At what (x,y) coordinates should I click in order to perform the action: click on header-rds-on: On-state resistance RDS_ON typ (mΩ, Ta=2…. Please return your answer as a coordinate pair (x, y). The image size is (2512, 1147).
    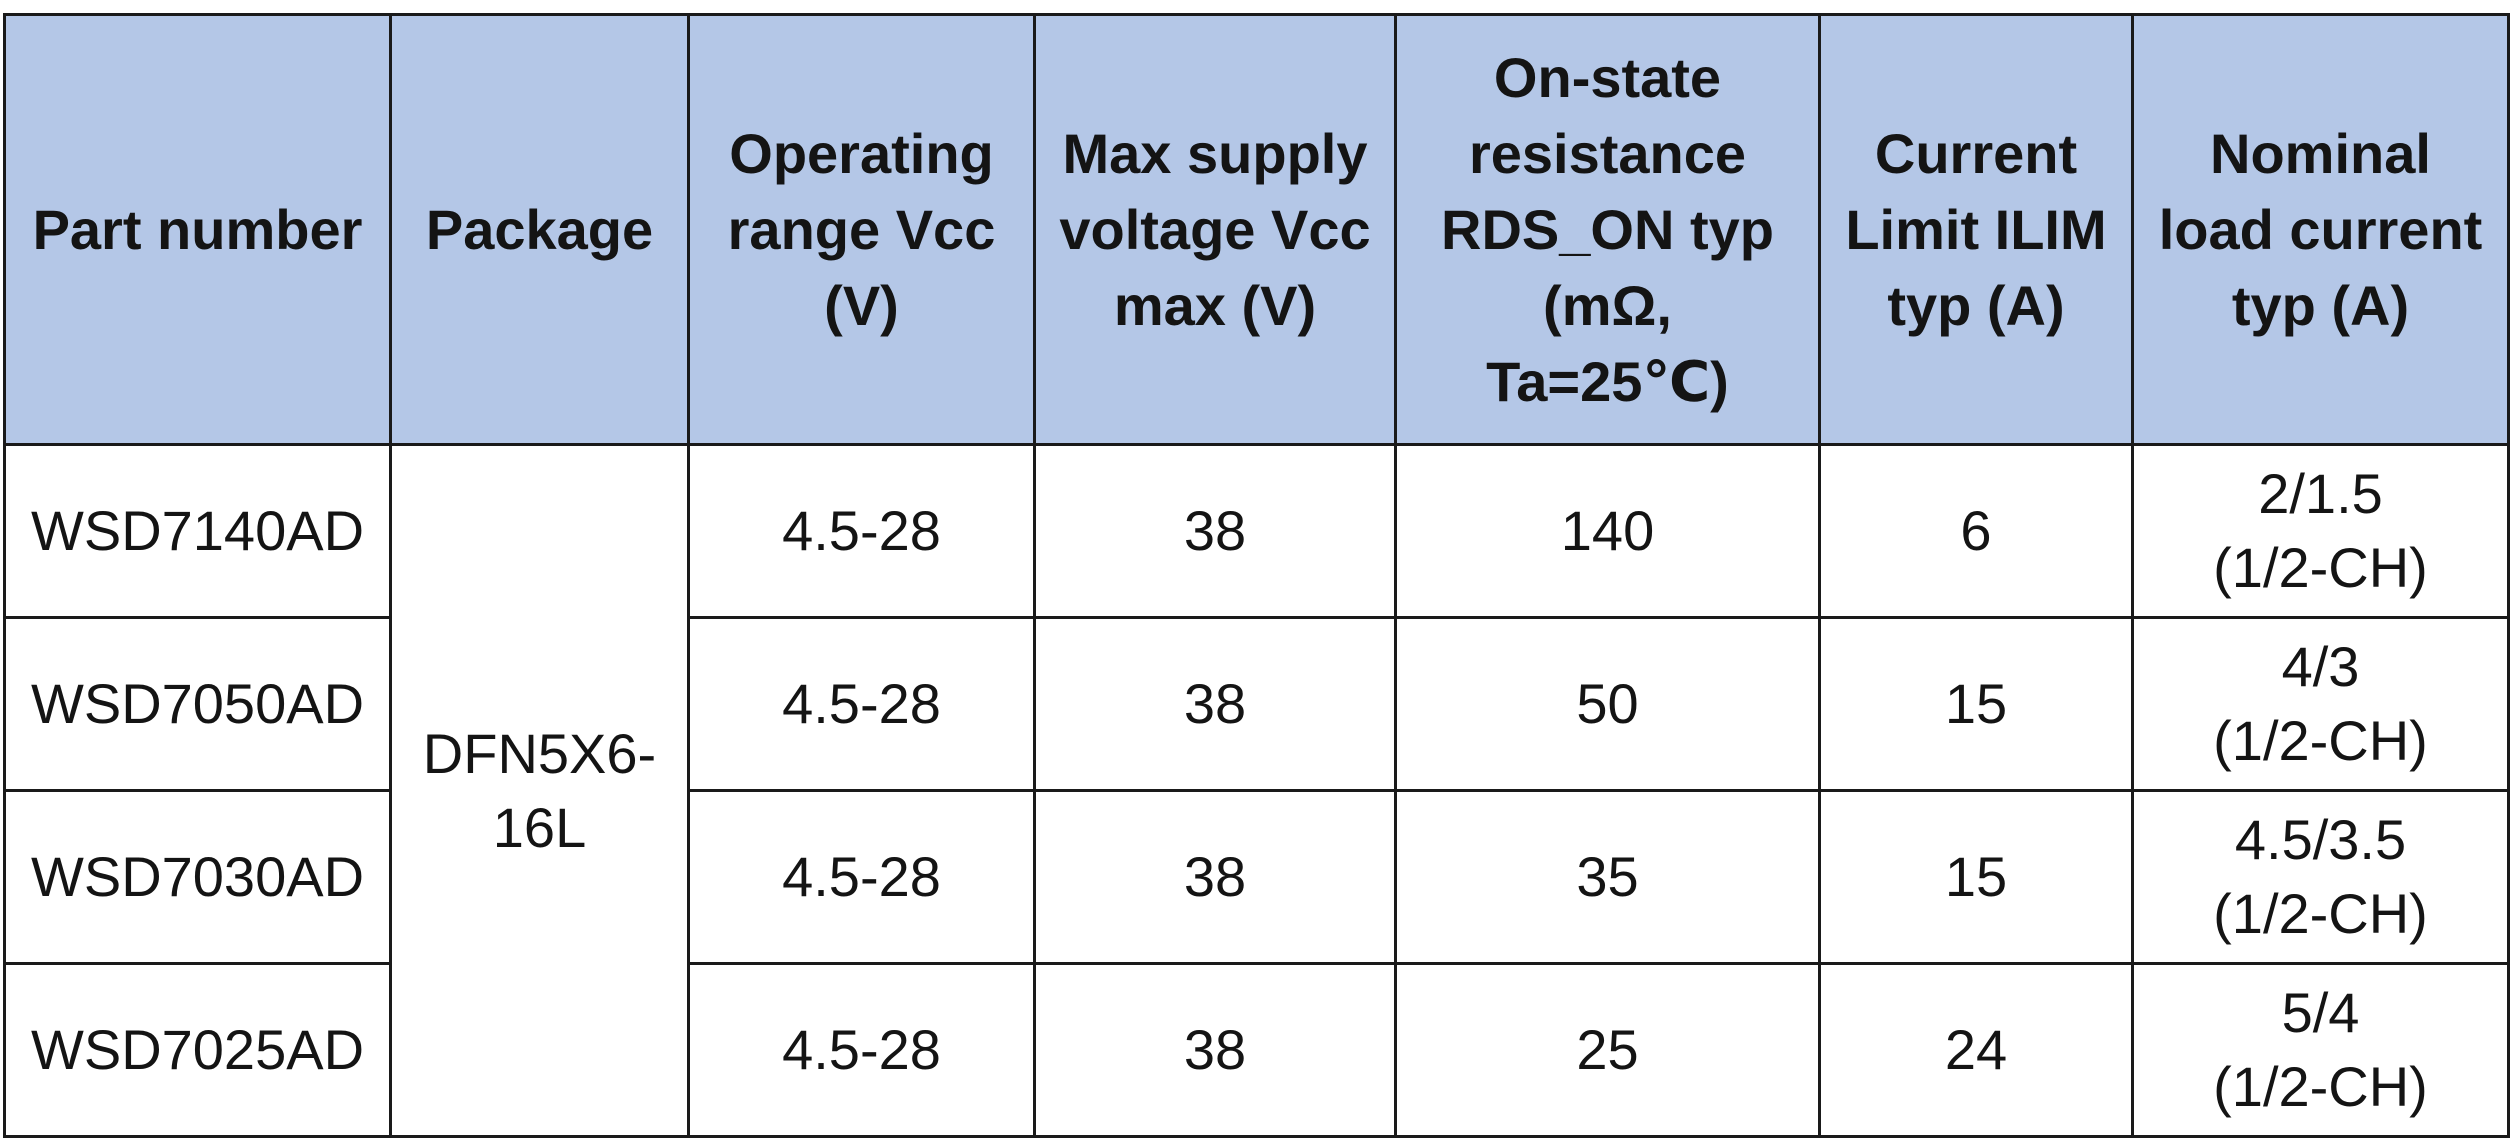
    Looking at the image, I should click on (1607, 229).